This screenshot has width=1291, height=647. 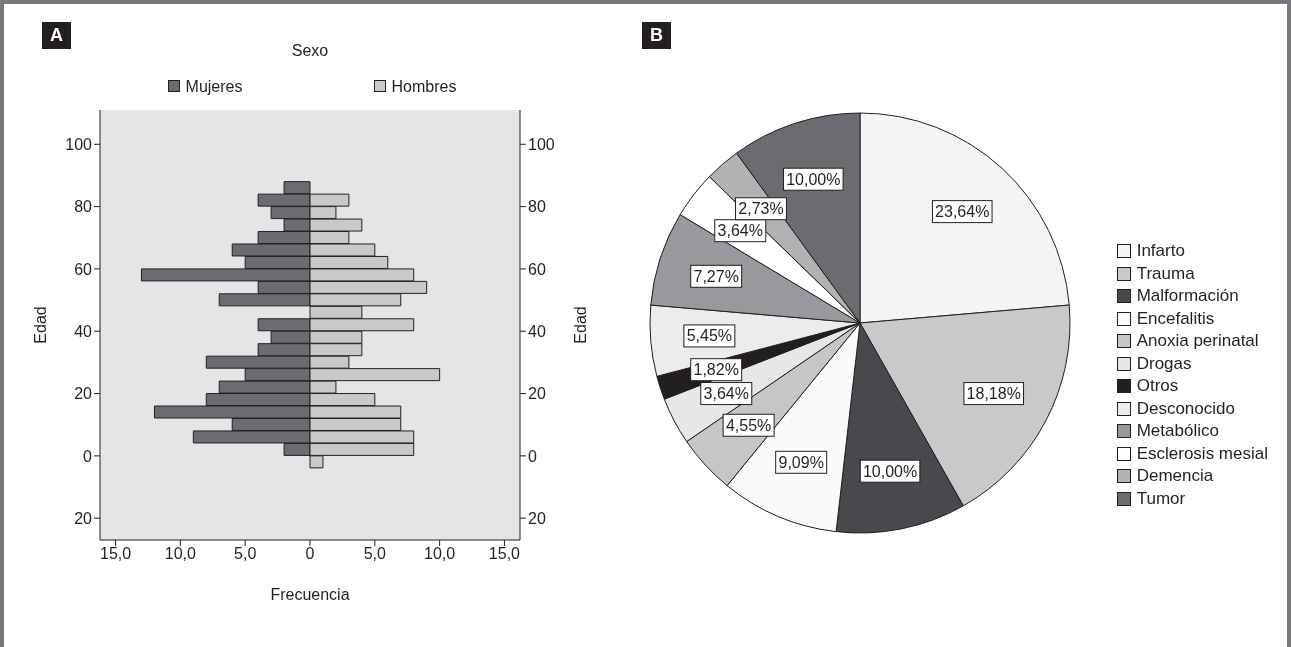 I want to click on legend-label: Demencia, so click(x=1175, y=476).